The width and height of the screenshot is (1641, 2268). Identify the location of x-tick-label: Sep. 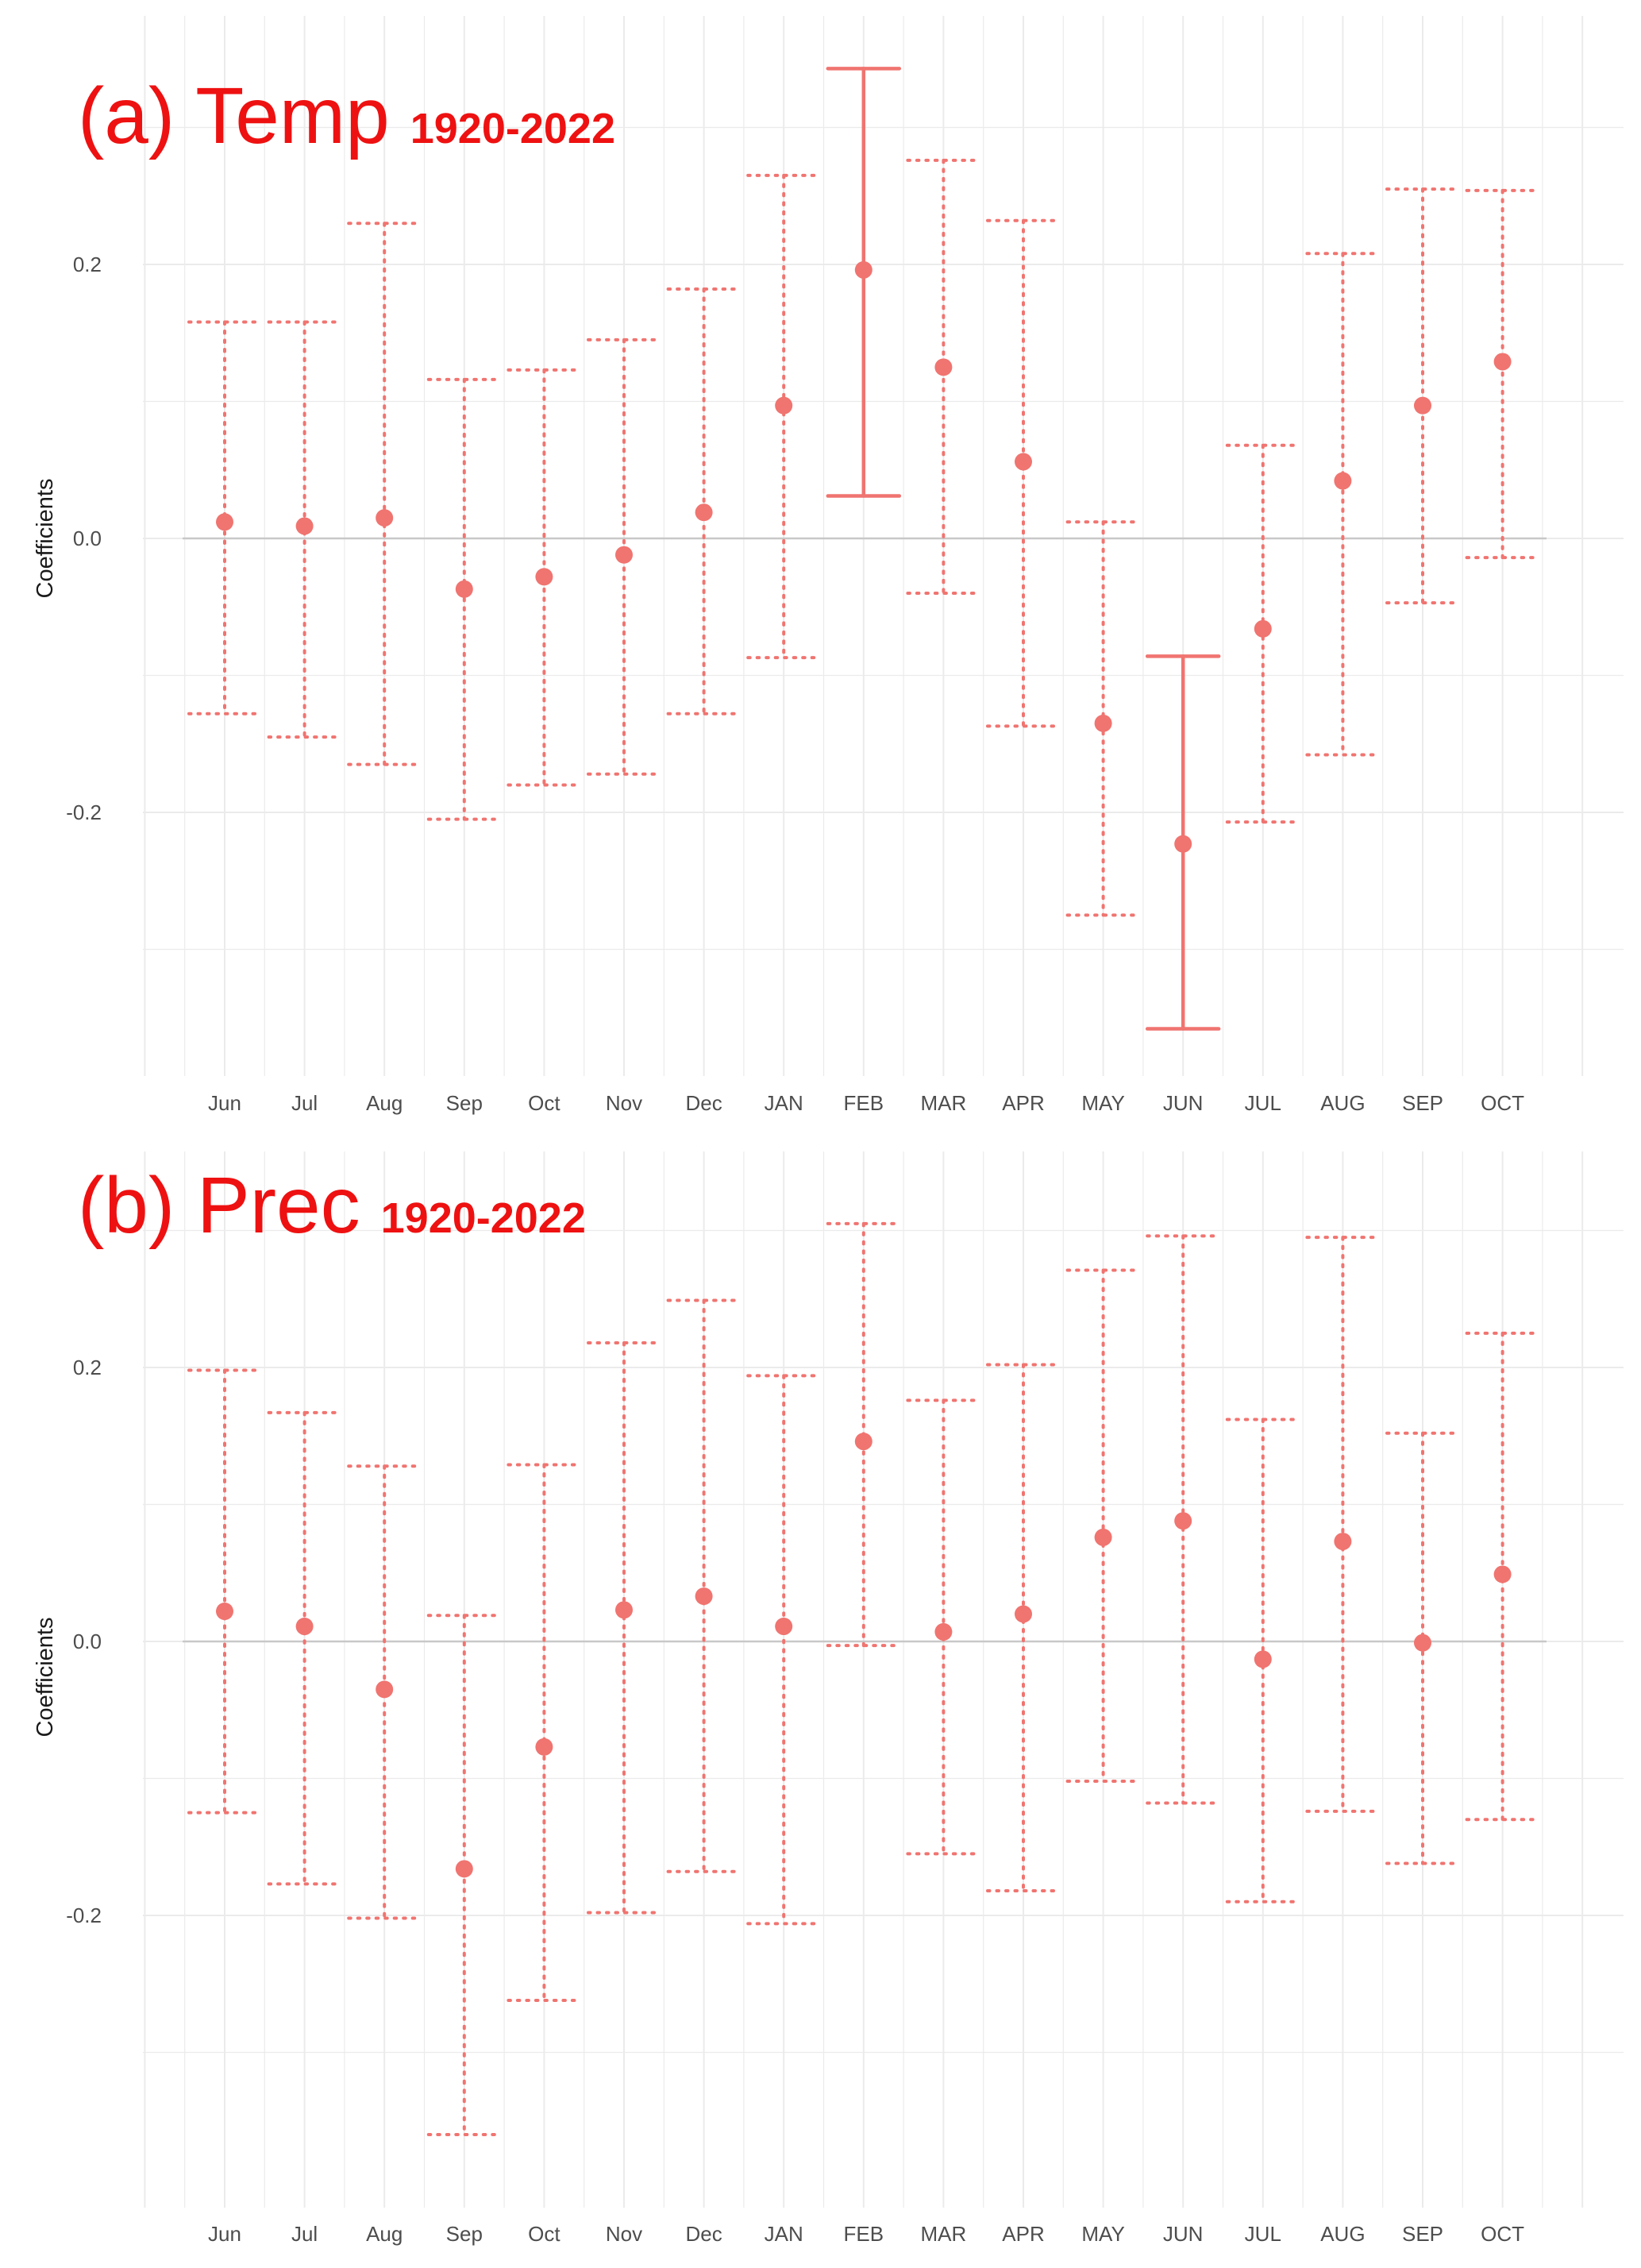
(464, 1103).